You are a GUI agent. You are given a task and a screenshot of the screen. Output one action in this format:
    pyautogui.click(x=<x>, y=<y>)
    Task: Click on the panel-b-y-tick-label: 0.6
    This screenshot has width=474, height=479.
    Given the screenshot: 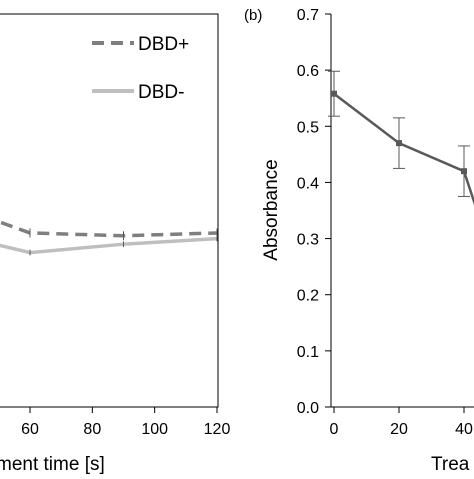 What is the action you would take?
    pyautogui.click(x=308, y=71)
    